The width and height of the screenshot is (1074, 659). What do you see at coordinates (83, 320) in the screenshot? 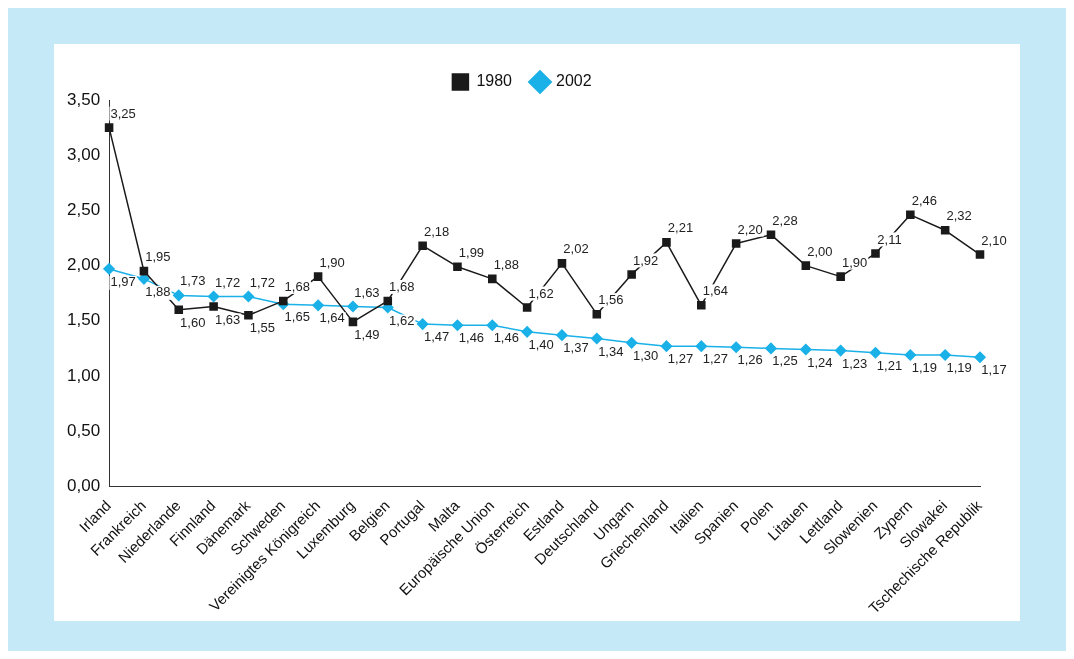
I see `y-tick-label: 1,50` at bounding box center [83, 320].